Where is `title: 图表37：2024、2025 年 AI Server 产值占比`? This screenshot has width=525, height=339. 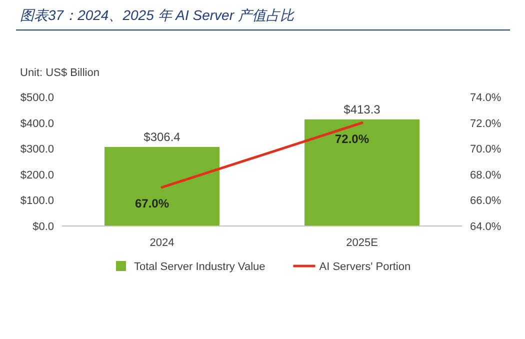 title: 图表37：2024、2025 年 AI Server 产值占比 is located at coordinates (157, 15).